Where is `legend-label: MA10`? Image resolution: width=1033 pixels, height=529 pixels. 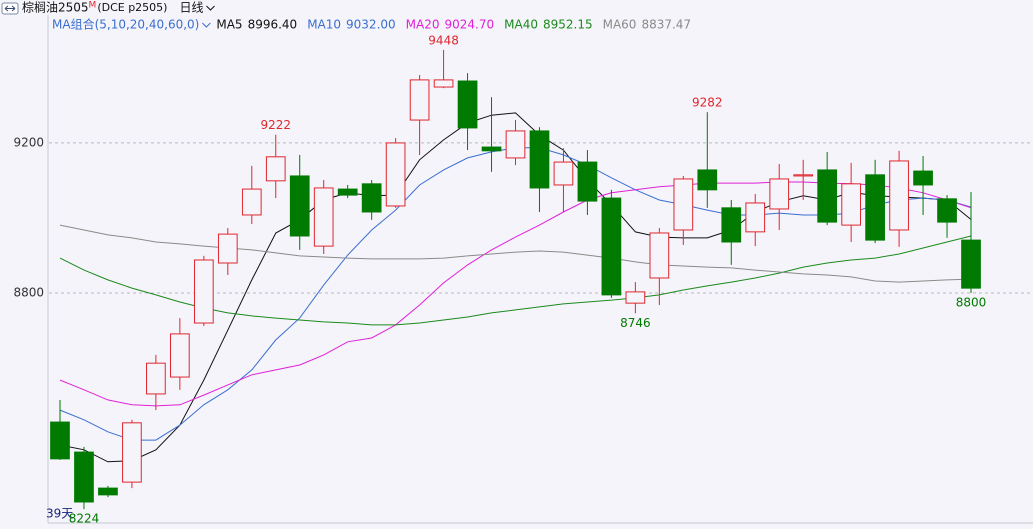 legend-label: MA10 is located at coordinates (324, 25).